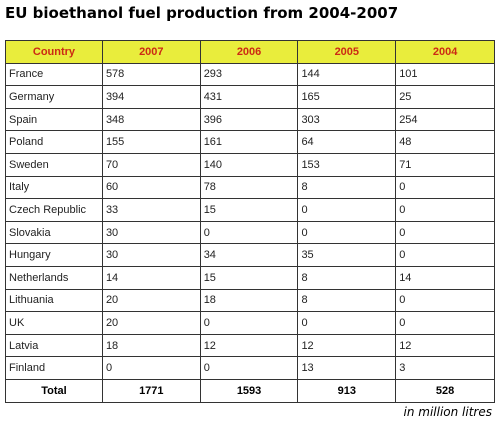 This screenshot has width=500, height=429. Describe the element at coordinates (445, 368) in the screenshot. I see `cell-2004: 3` at that location.